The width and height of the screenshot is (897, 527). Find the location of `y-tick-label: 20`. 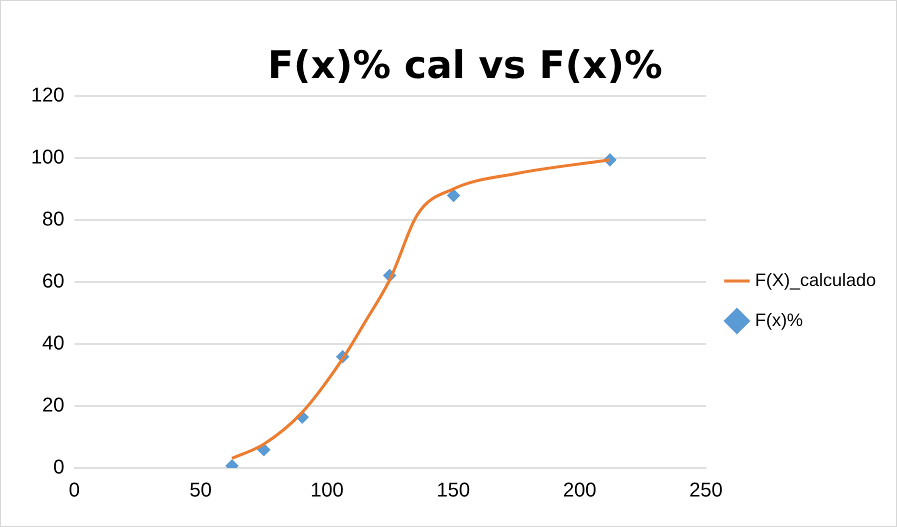

y-tick-label: 20 is located at coordinates (53, 405).